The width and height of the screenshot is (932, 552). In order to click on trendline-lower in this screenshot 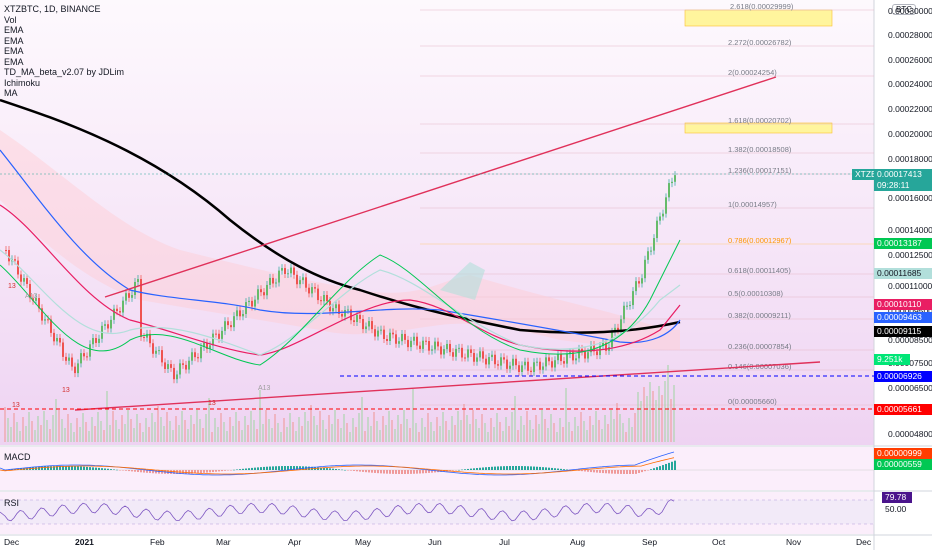, I will do `click(447, 386)`.